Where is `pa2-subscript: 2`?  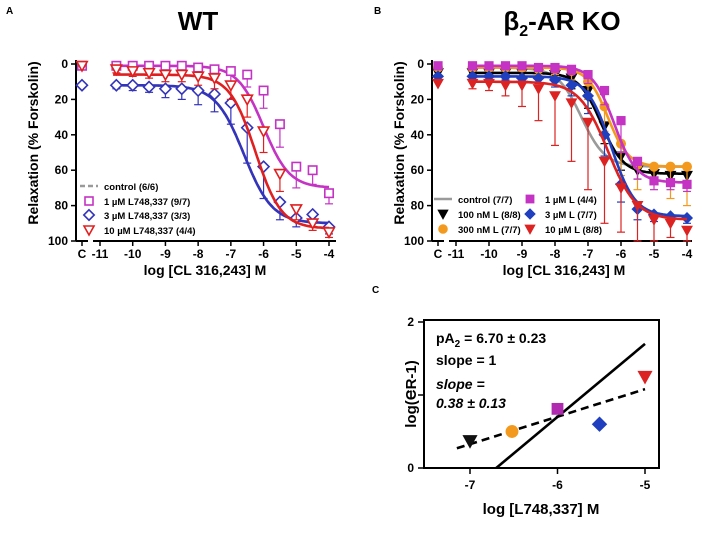
pa2-subscript: 2 is located at coordinates (458, 344).